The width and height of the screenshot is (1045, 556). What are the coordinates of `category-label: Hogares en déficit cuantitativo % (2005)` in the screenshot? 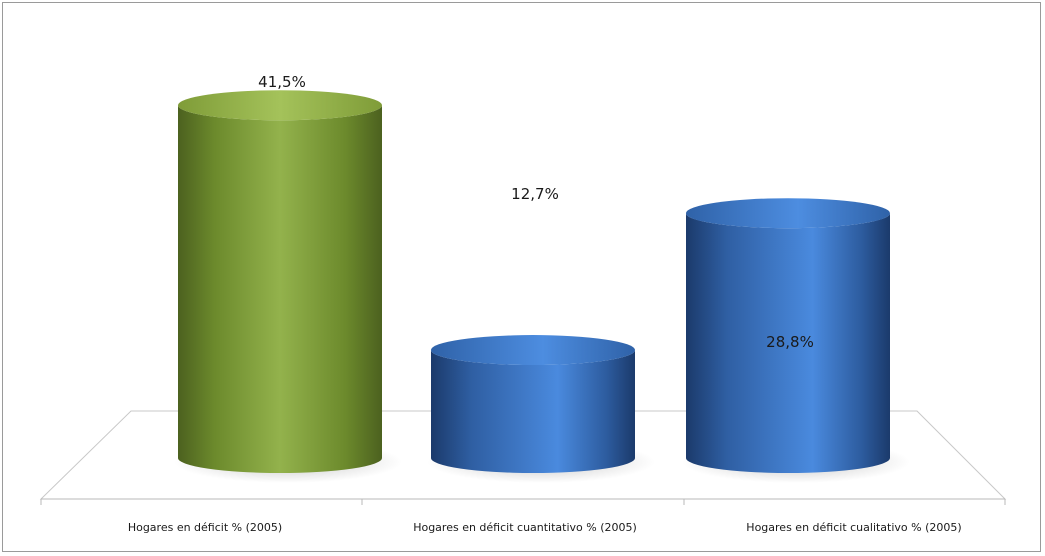 It's located at (525, 527).